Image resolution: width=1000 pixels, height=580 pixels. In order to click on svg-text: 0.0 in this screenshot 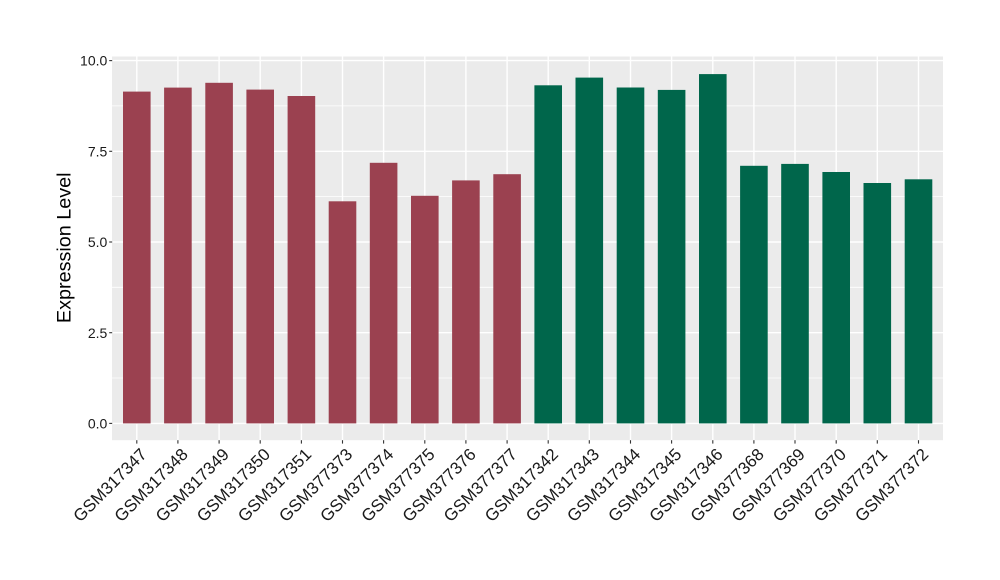, I will do `click(98, 424)`.